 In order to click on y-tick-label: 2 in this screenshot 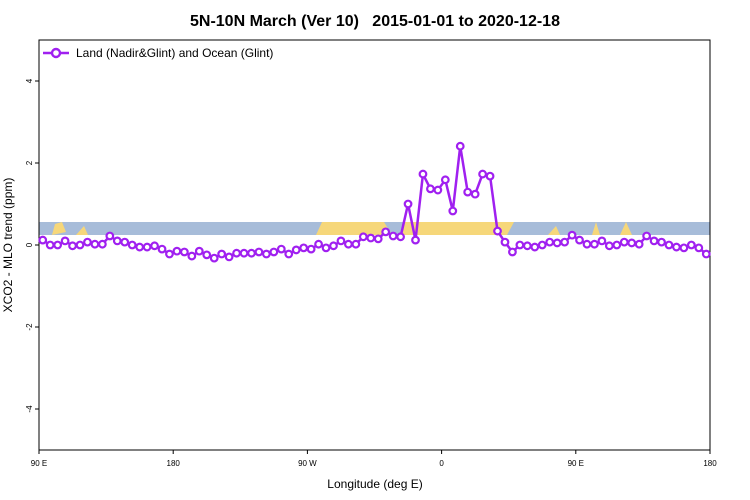, I will do `click(29, 162)`.